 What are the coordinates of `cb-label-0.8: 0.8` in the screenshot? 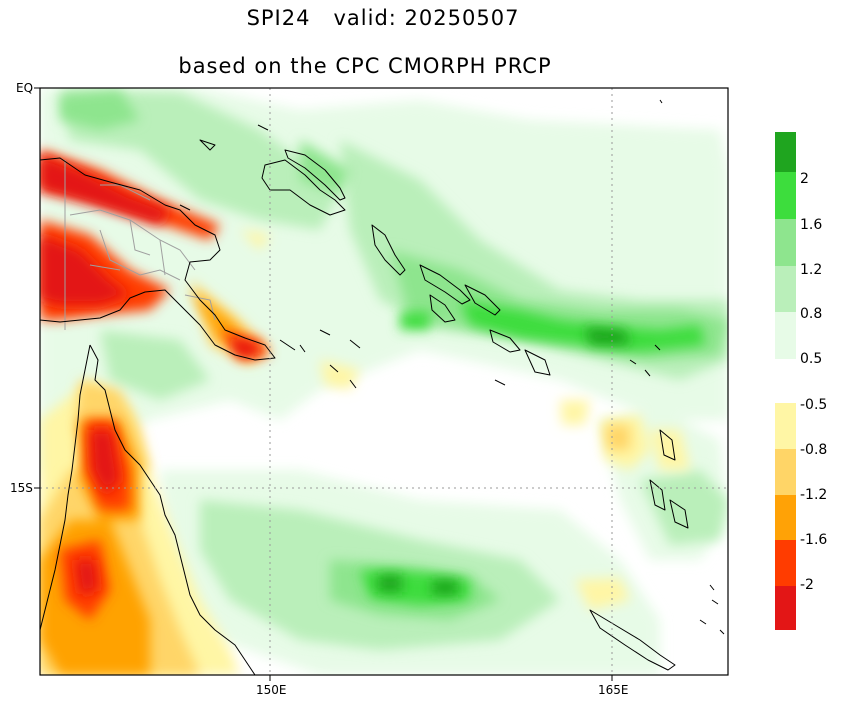 It's located at (811, 314).